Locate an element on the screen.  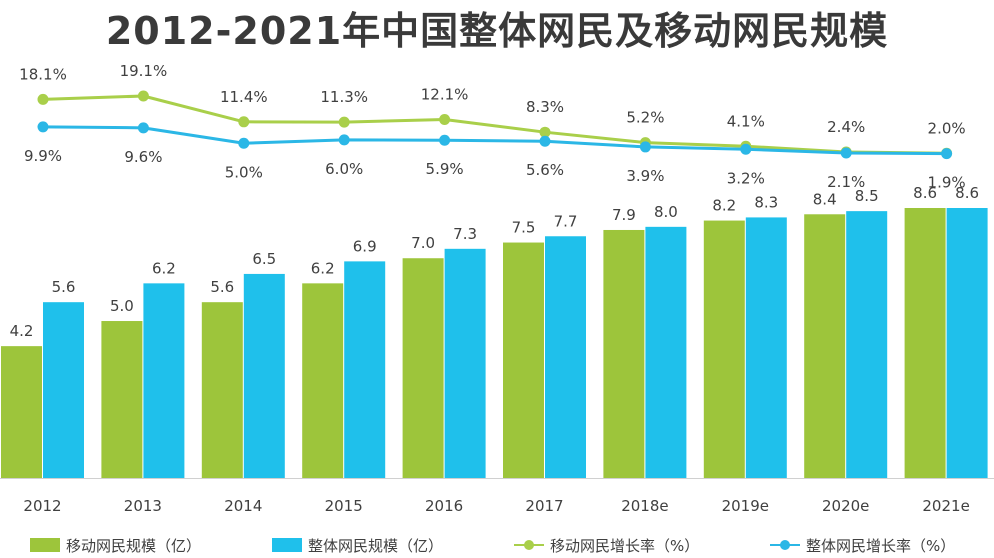
legend-swatch-mobile-growth is located at coordinates (529, 545).